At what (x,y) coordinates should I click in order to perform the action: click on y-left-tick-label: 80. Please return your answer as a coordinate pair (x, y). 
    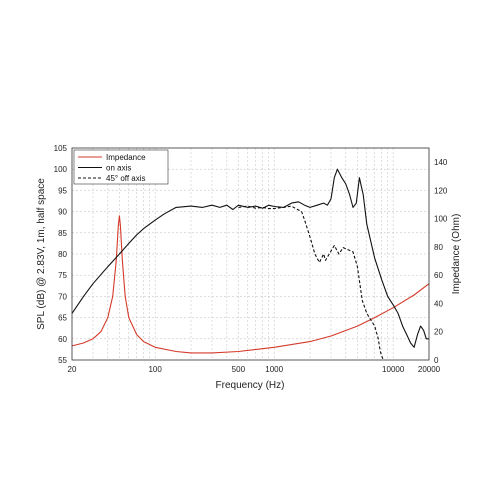
    Looking at the image, I should click on (62, 254).